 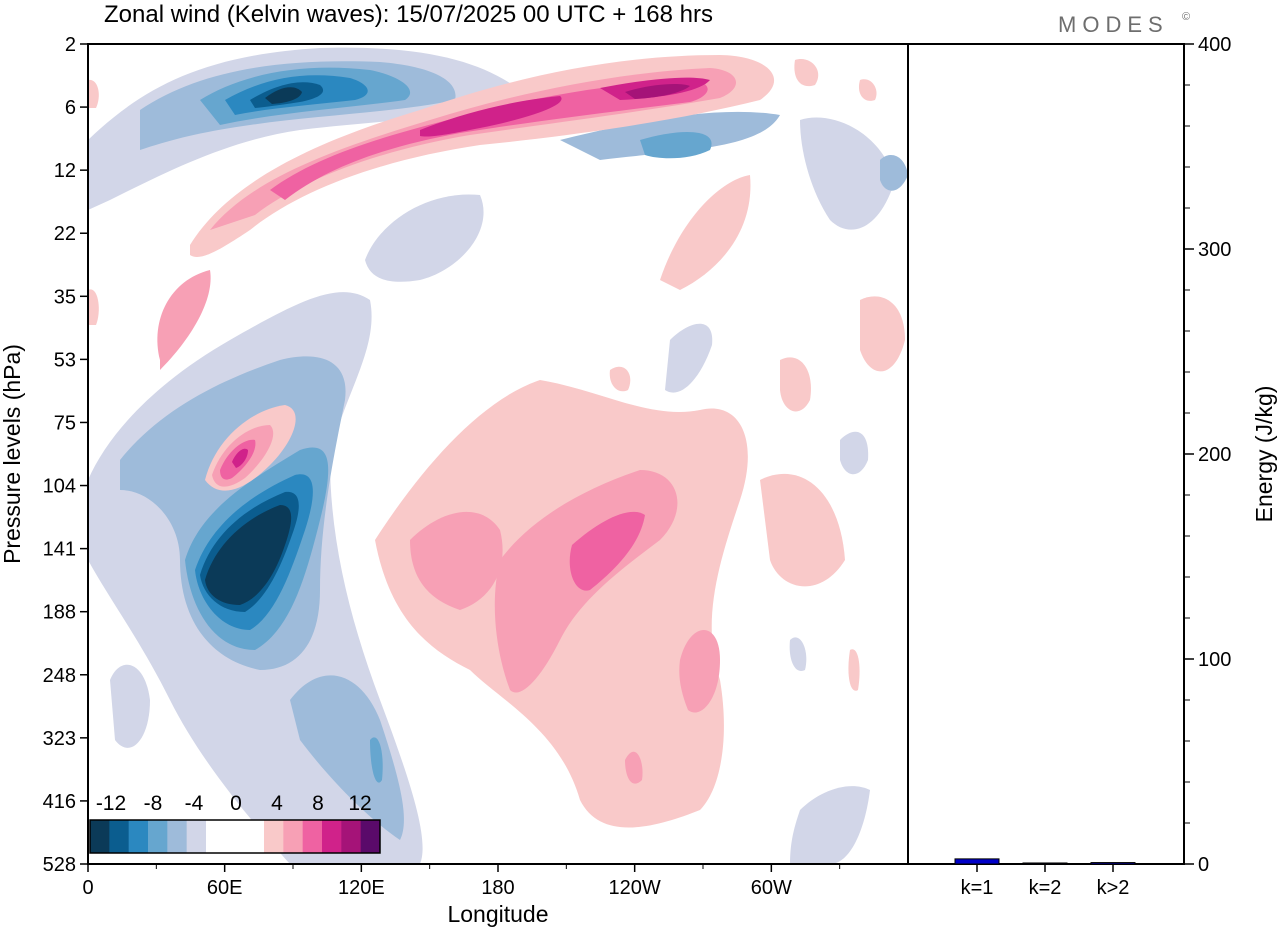 I want to click on colorbar-frame, so click(x=235, y=836).